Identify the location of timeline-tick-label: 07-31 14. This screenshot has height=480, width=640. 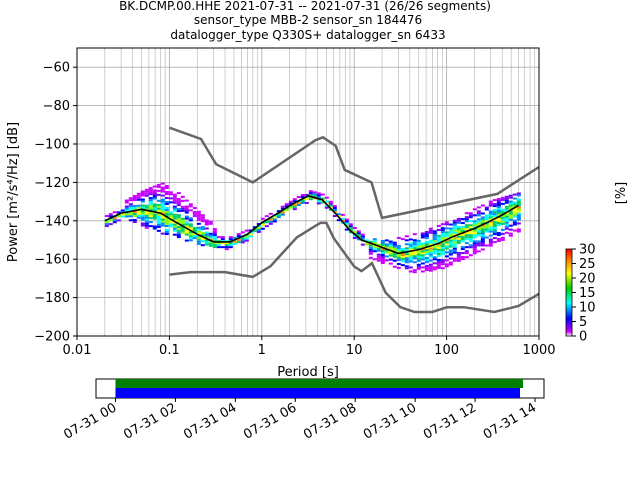
(510, 421).